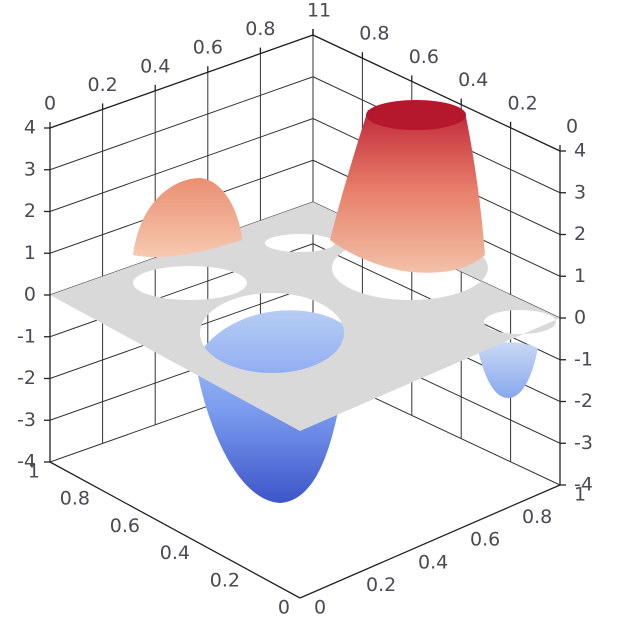  Describe the element at coordinates (508, 370) in the screenshot. I see `trough-small` at that location.